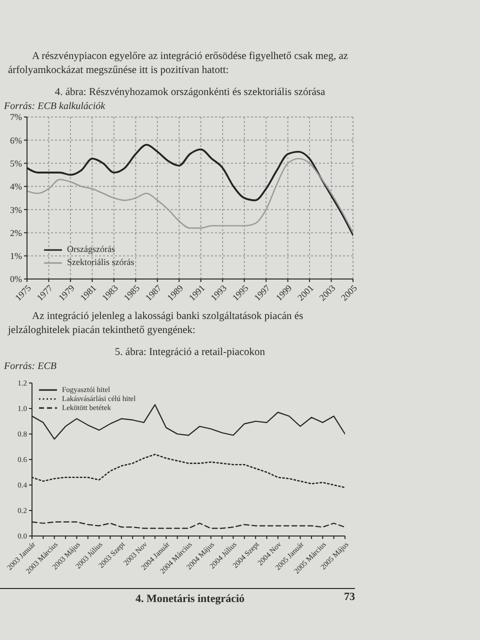 The height and width of the screenshot is (640, 480). Describe the element at coordinates (100, 262) in the screenshot. I see `legend-label: Szektoriális szórás` at that location.